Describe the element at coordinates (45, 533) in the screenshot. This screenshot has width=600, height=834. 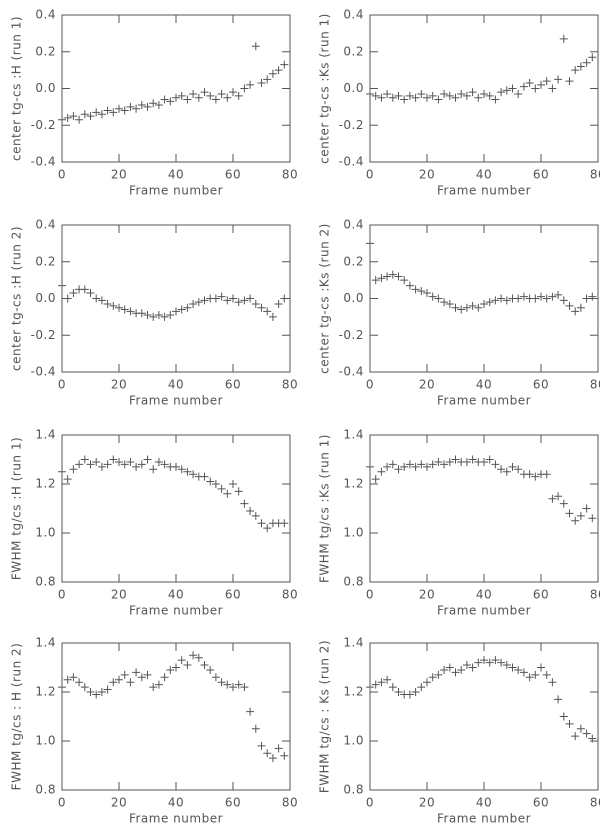
I see `y-tick-label: 1.0` at that location.